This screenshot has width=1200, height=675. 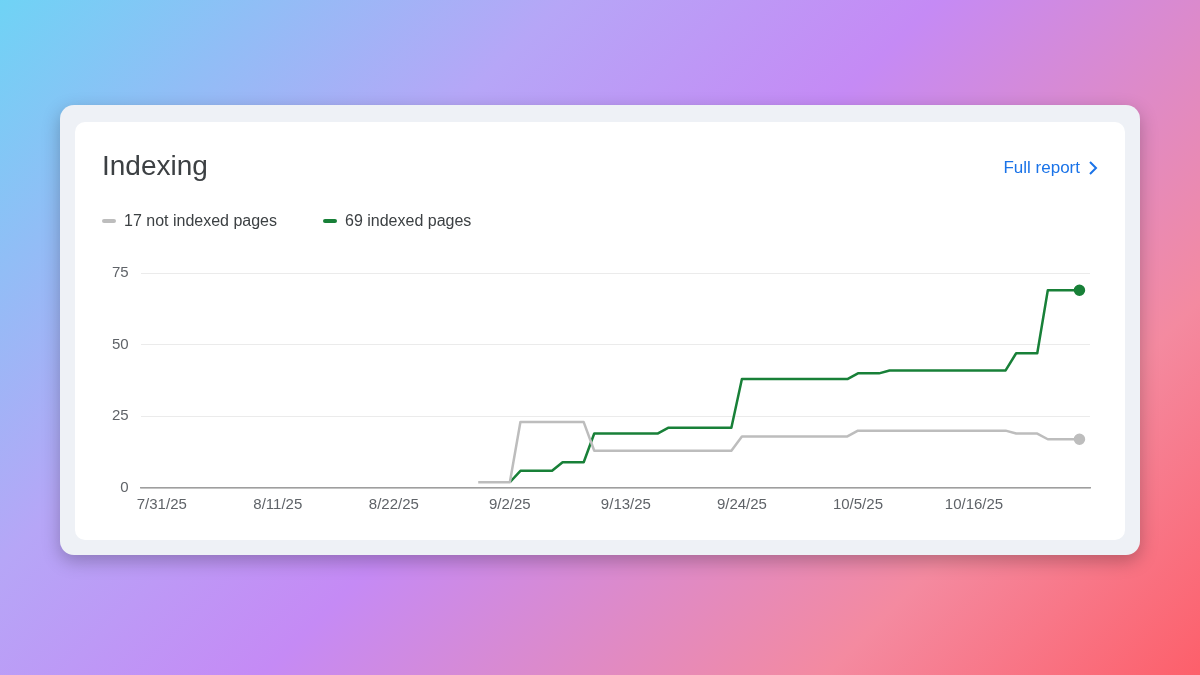 What do you see at coordinates (510, 504) in the screenshot?
I see `x-tick-label: 9/2/25` at bounding box center [510, 504].